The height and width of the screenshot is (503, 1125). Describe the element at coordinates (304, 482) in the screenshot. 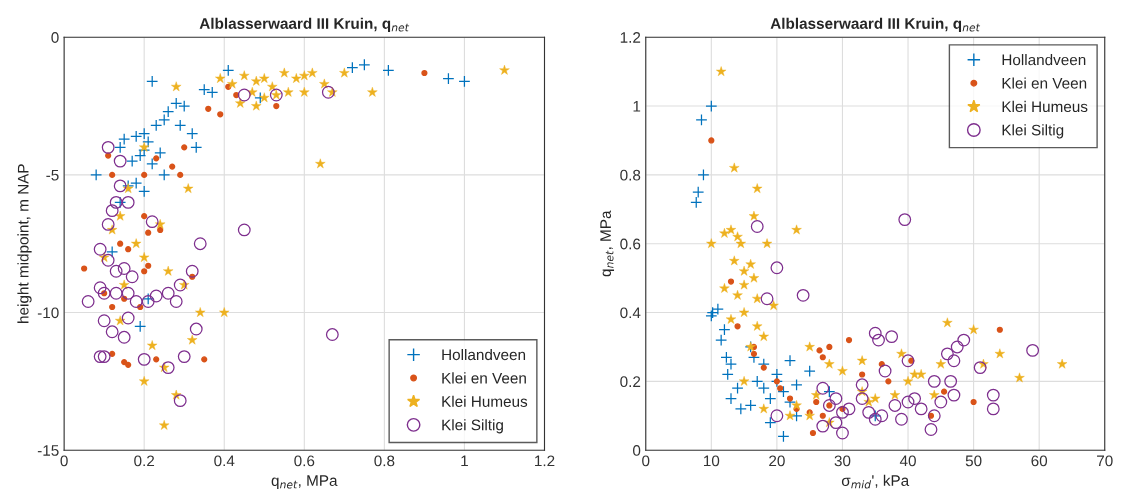

I see `x-axis-title: q$_{net}$, MPa` at that location.